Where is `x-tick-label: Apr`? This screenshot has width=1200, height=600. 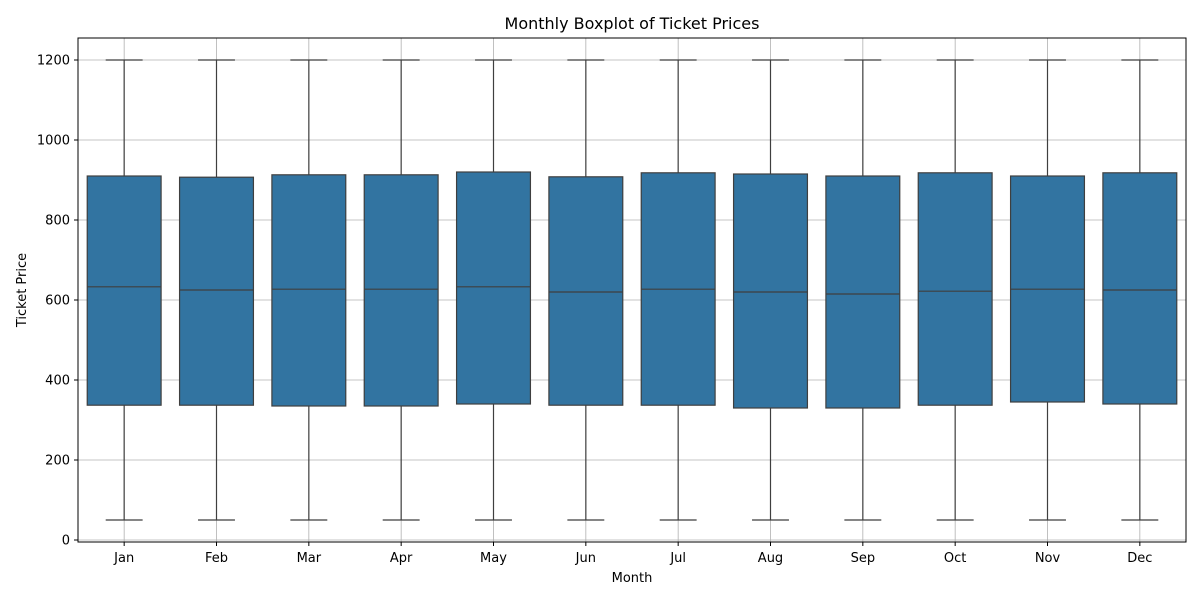 x-tick-label: Apr is located at coordinates (401, 558).